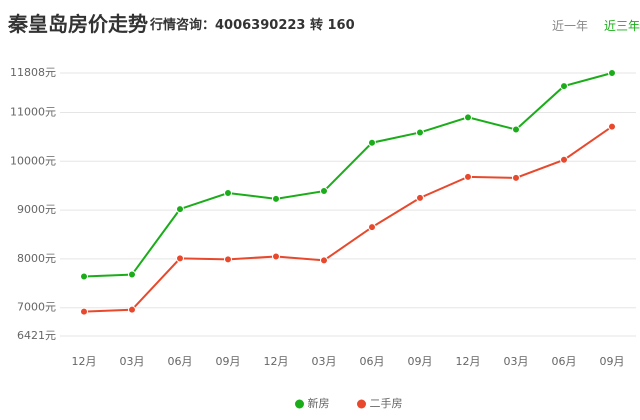 The width and height of the screenshot is (640, 420). Describe the element at coordinates (33, 111) in the screenshot. I see `y-tick-label: 11000元` at that location.